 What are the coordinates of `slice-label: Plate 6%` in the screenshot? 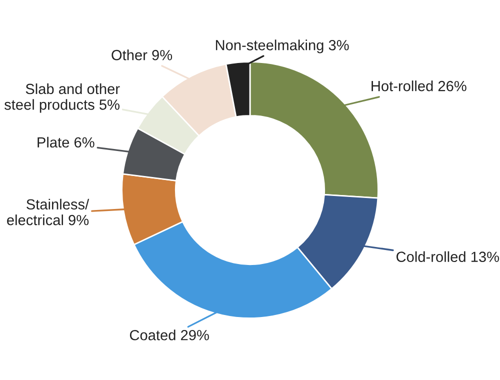 It's located at (66, 142).